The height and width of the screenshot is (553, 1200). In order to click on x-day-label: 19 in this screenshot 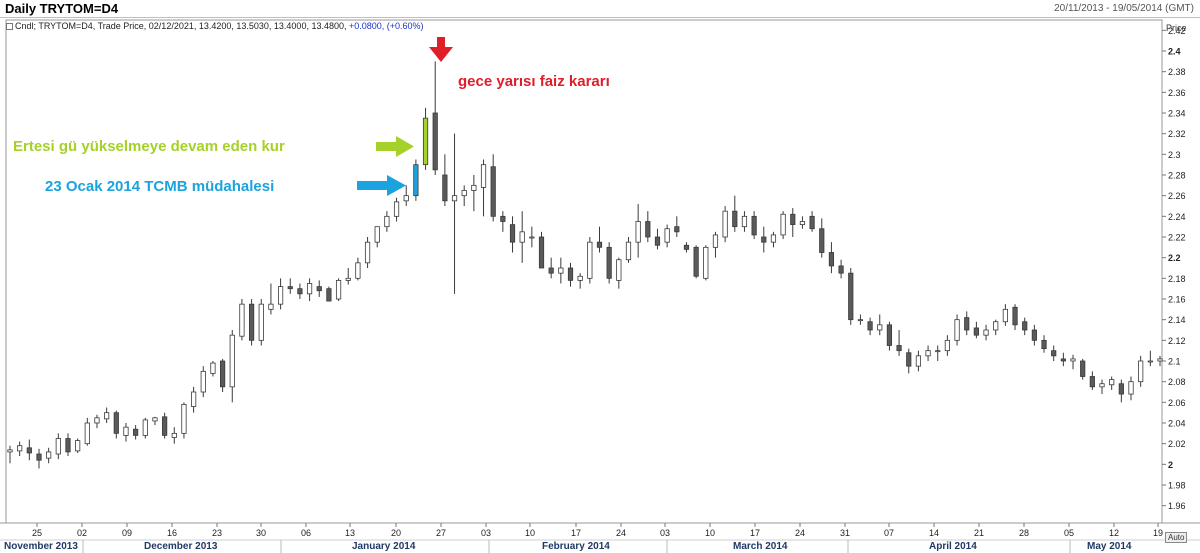, I will do `click(1158, 533)`.